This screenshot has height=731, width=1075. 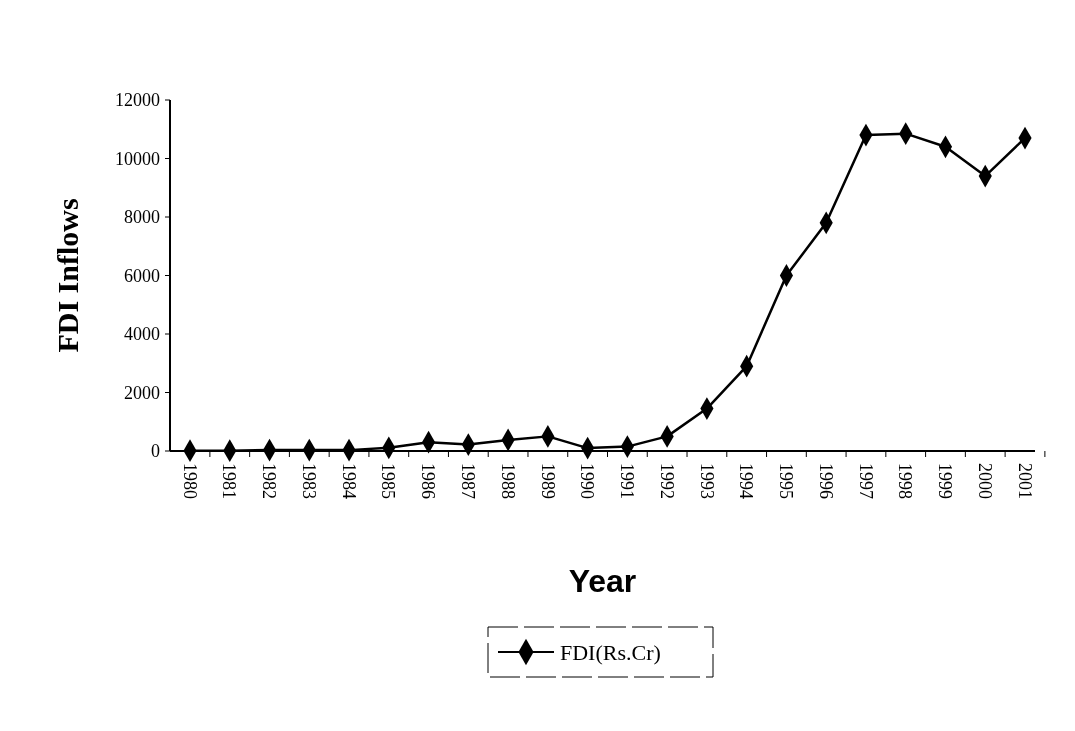 I want to click on x-axis-title: Year, so click(x=602, y=581).